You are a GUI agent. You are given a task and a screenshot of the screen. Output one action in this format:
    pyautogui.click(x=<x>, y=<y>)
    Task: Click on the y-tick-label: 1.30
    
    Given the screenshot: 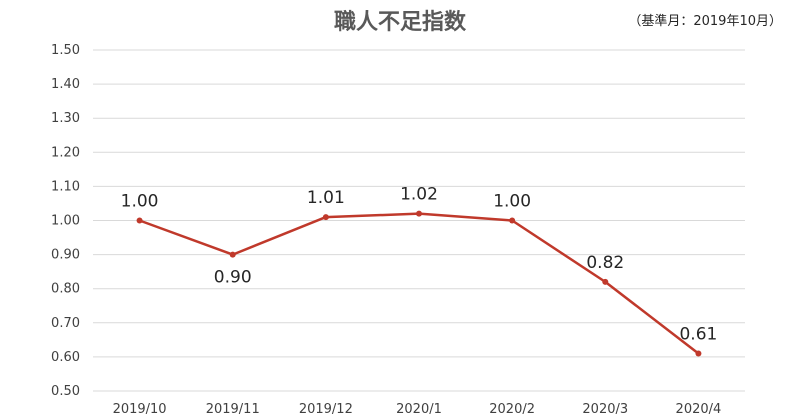 What is the action you would take?
    pyautogui.click(x=65, y=118)
    